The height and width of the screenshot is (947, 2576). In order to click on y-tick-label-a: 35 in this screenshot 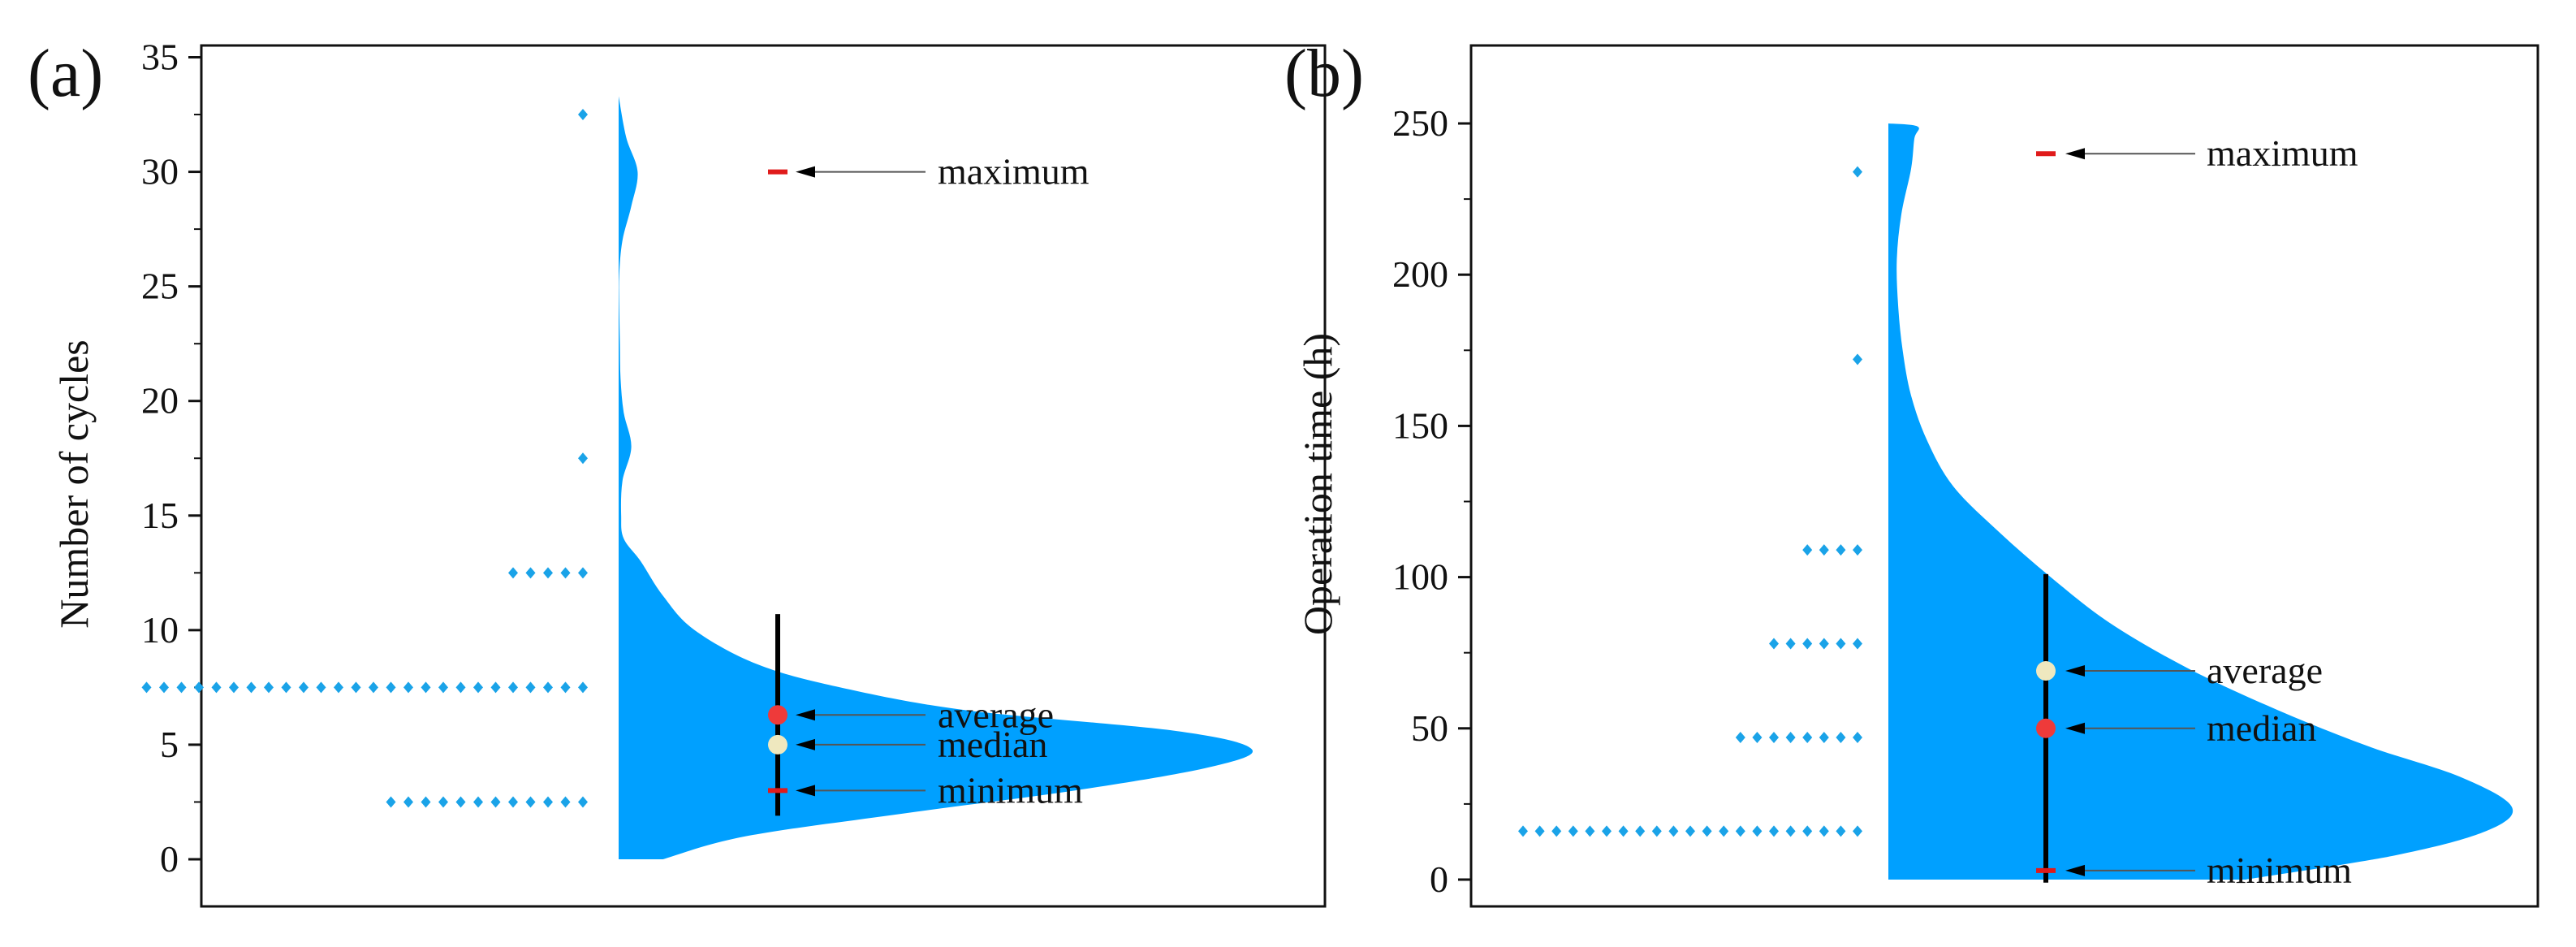, I will do `click(160, 57)`.